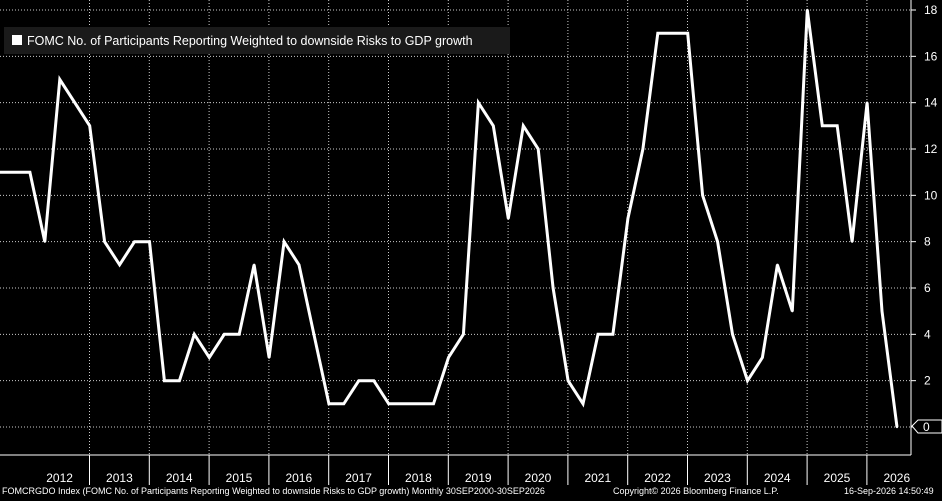 Image resolution: width=942 pixels, height=501 pixels. I want to click on x-tick-label-2015: 2015, so click(239, 478).